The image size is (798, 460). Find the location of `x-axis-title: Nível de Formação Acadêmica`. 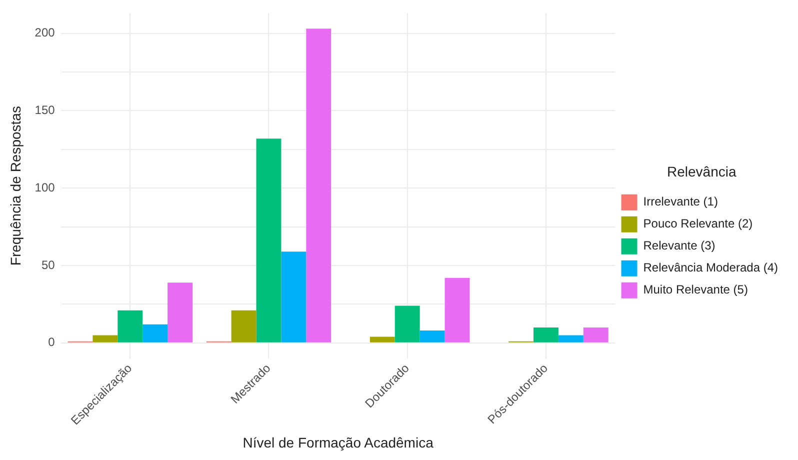

x-axis-title: Nível de Formação Acadêmica is located at coordinates (338, 442).